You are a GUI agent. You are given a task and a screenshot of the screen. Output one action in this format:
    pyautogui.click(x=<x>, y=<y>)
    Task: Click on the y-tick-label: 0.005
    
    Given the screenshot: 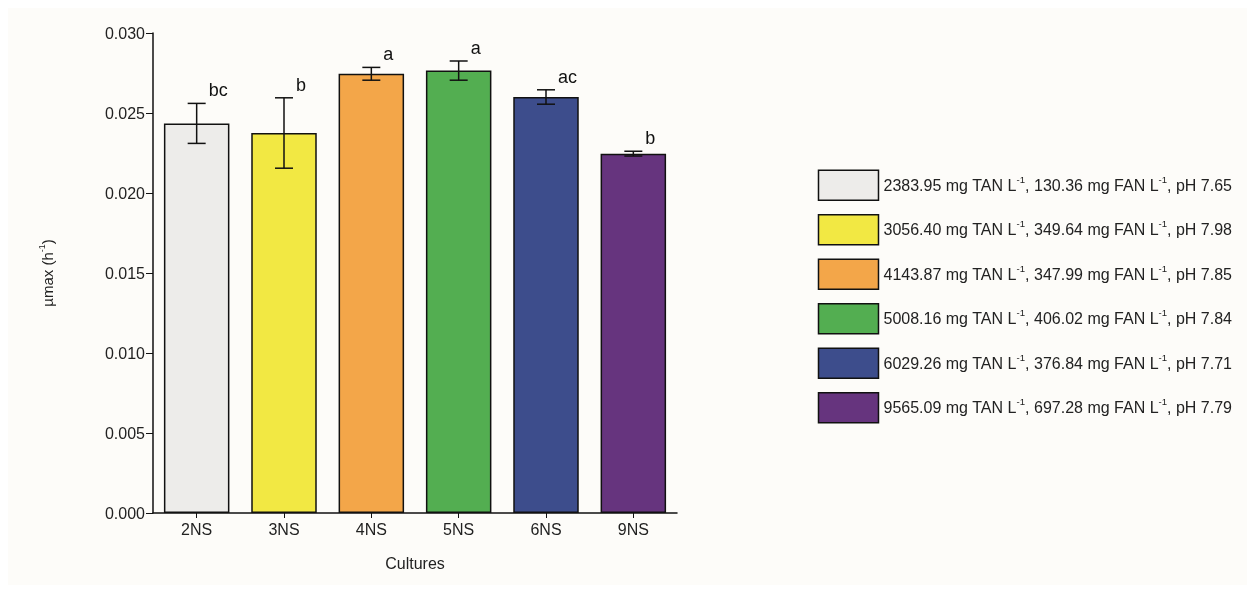 What is the action you would take?
    pyautogui.click(x=125, y=433)
    